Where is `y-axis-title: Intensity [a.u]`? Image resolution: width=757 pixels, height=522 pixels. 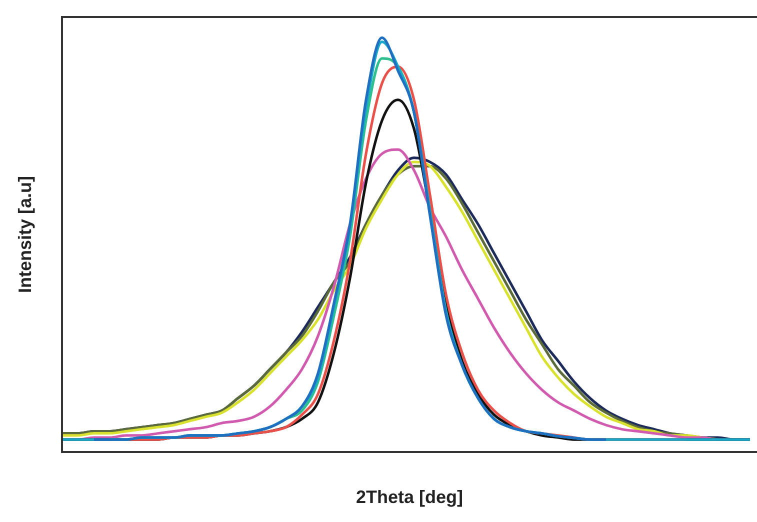
y-axis-title: Intensity [a.u] is located at coordinates (24, 235).